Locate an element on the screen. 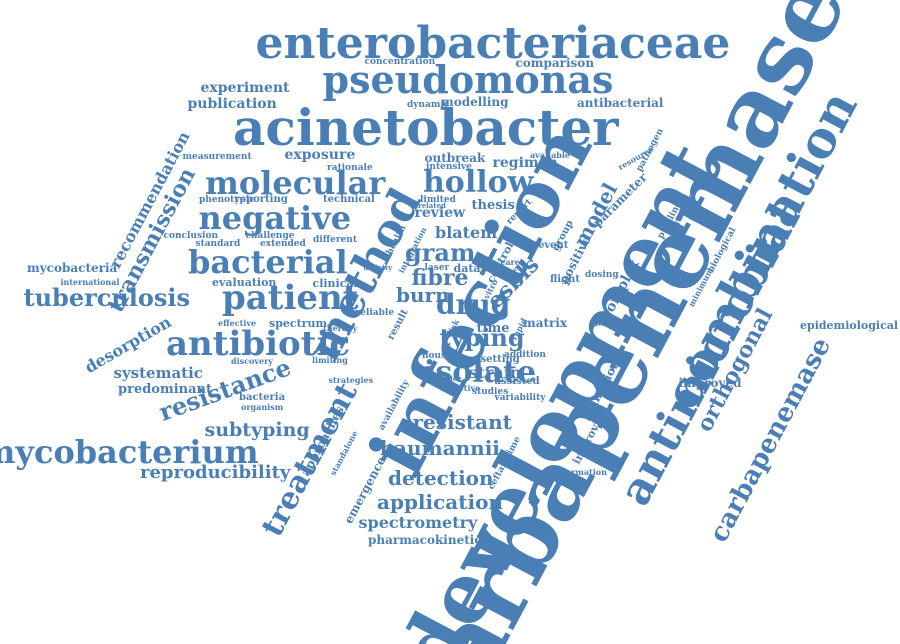 The width and height of the screenshot is (900, 644). word-epidemiological: epidemiological is located at coordinates (849, 325).